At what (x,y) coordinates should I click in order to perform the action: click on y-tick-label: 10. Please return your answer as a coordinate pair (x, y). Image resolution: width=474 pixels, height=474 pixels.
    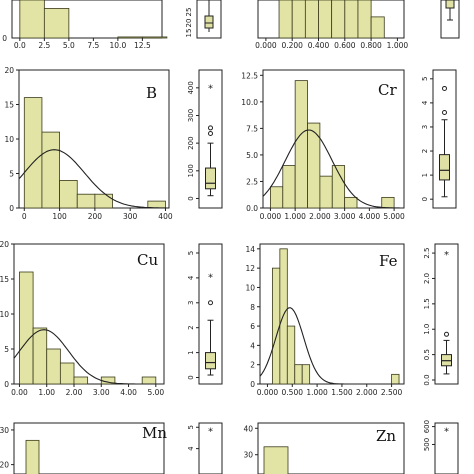
    Looking at the image, I should click on (4, 314).